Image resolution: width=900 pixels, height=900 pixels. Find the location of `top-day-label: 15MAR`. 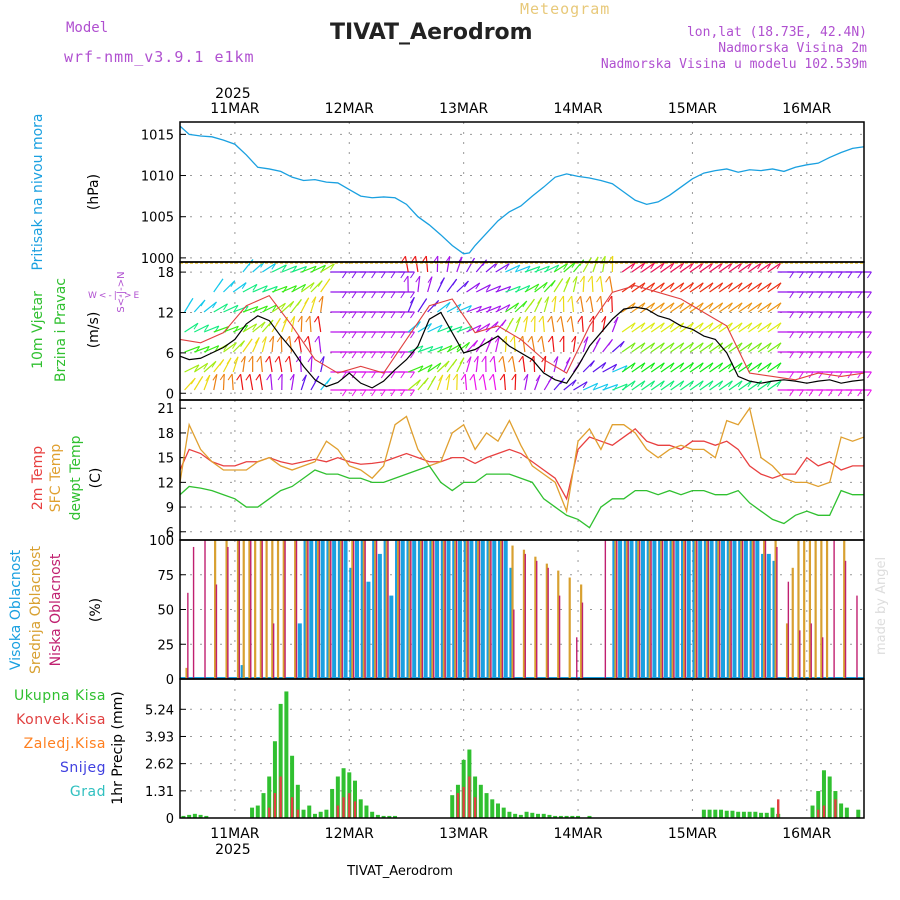

top-day-label: 15MAR is located at coordinates (692, 109).